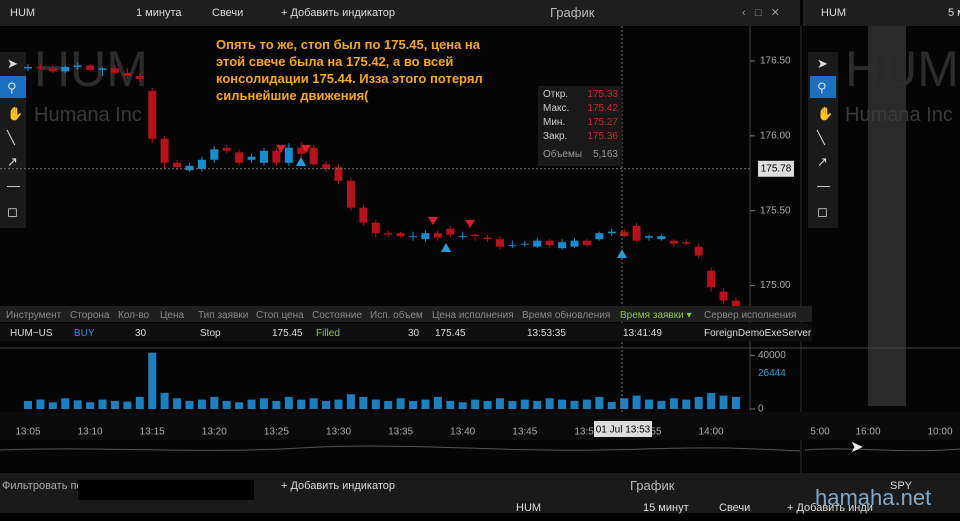 Image resolution: width=960 pixels, height=521 pixels. I want to click on cursor-price-box, so click(776, 168).